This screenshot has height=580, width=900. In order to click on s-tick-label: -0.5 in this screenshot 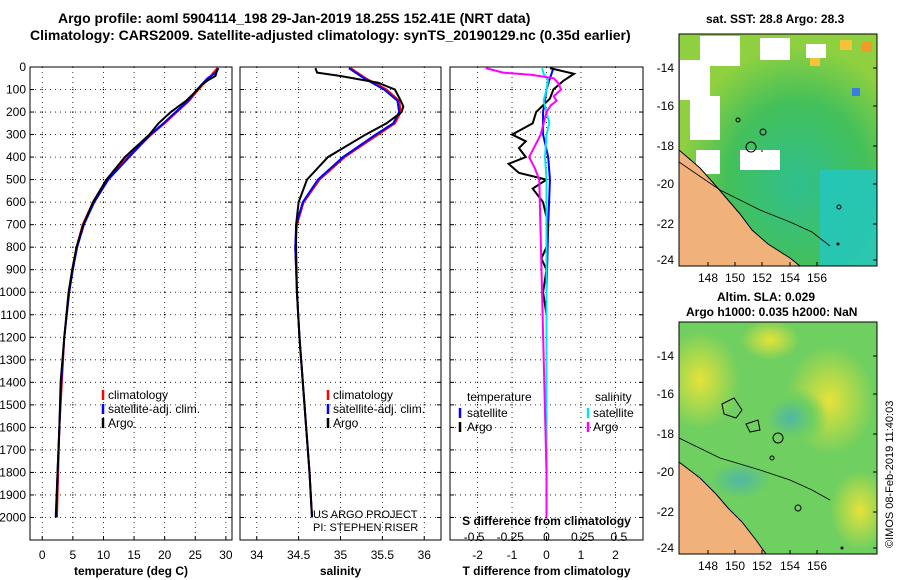, I will do `click(474, 537)`.